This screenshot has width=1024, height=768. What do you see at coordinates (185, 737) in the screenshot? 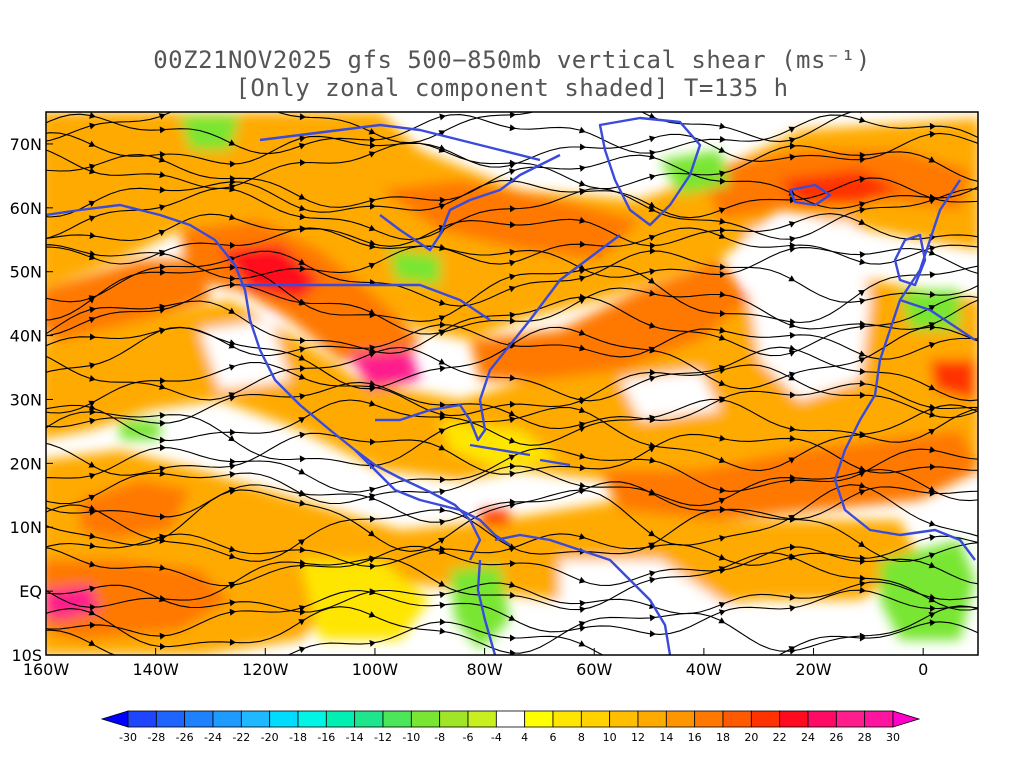
I see `colorbar-label: -26` at bounding box center [185, 737].